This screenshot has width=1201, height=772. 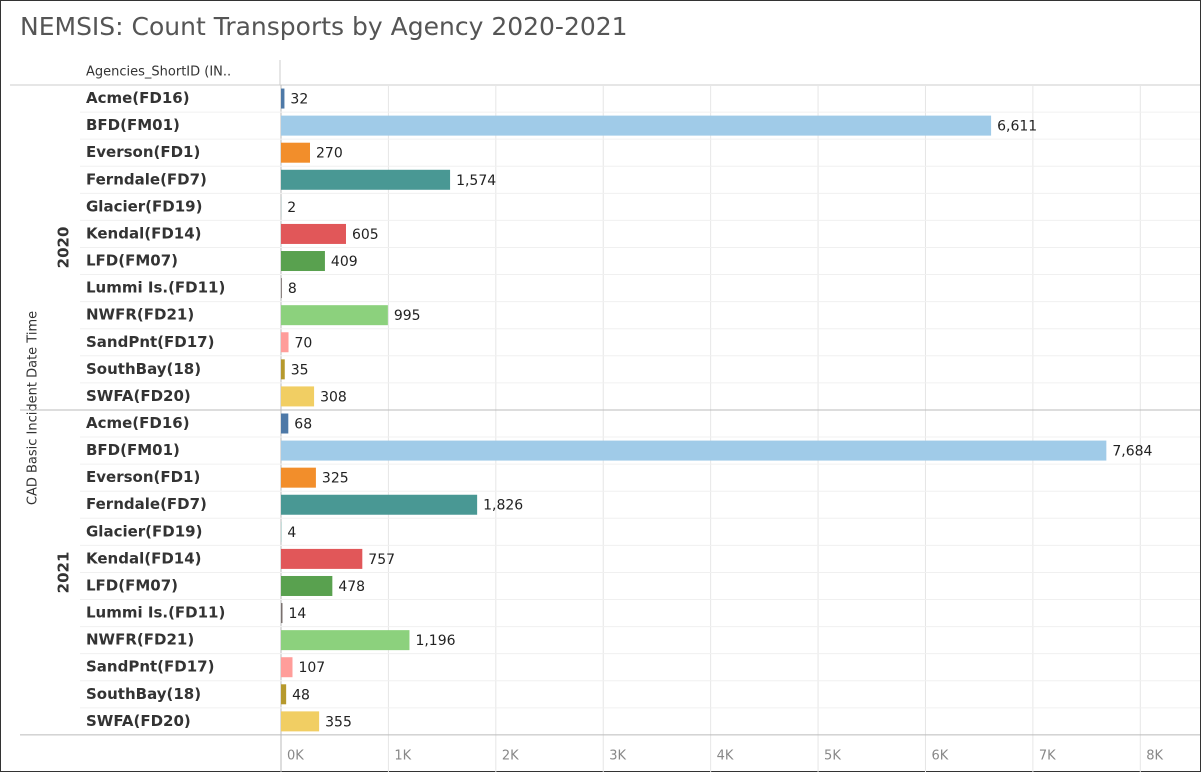 What do you see at coordinates (832, 756) in the screenshot?
I see `x-tick-label: 5K` at bounding box center [832, 756].